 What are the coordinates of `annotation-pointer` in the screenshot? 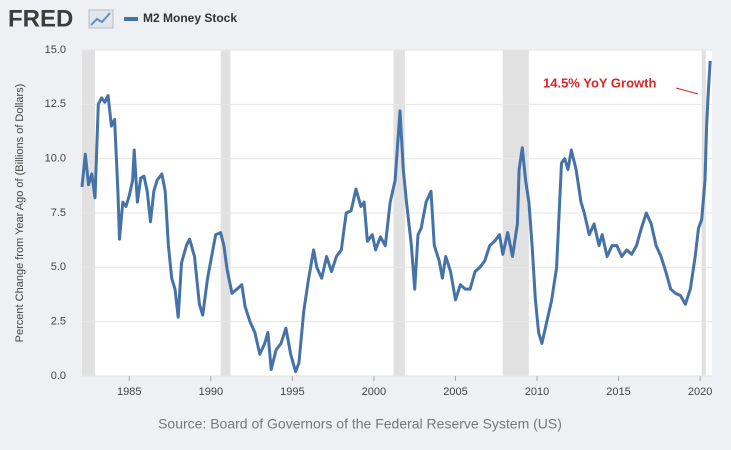 It's located at (687, 91).